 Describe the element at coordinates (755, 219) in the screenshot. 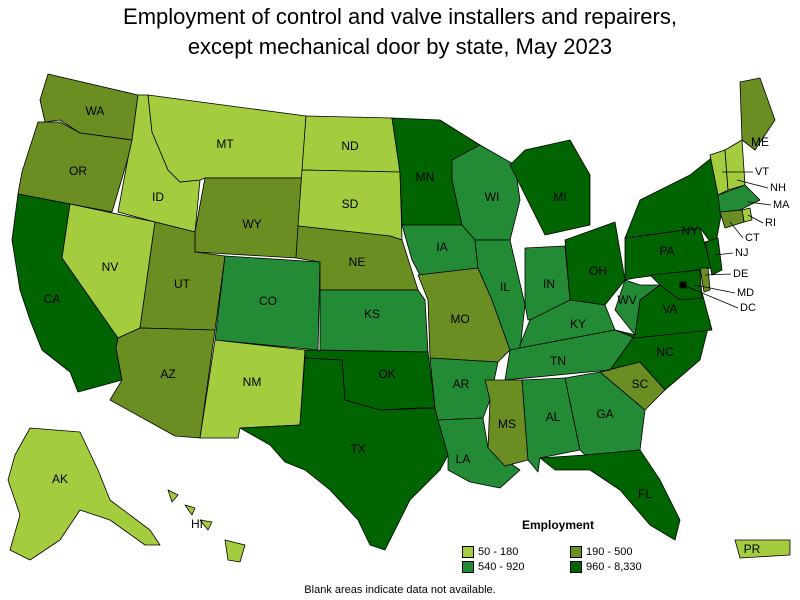

I see `leader-line-ri` at that location.